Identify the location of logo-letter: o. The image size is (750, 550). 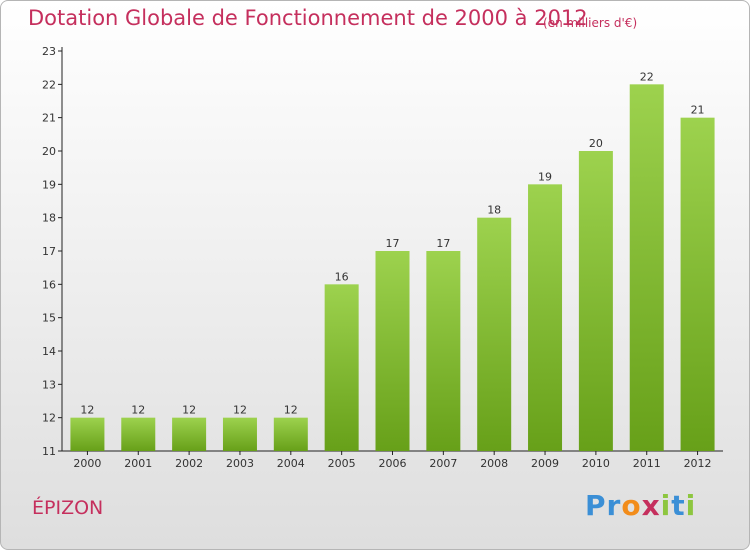
(631, 505).